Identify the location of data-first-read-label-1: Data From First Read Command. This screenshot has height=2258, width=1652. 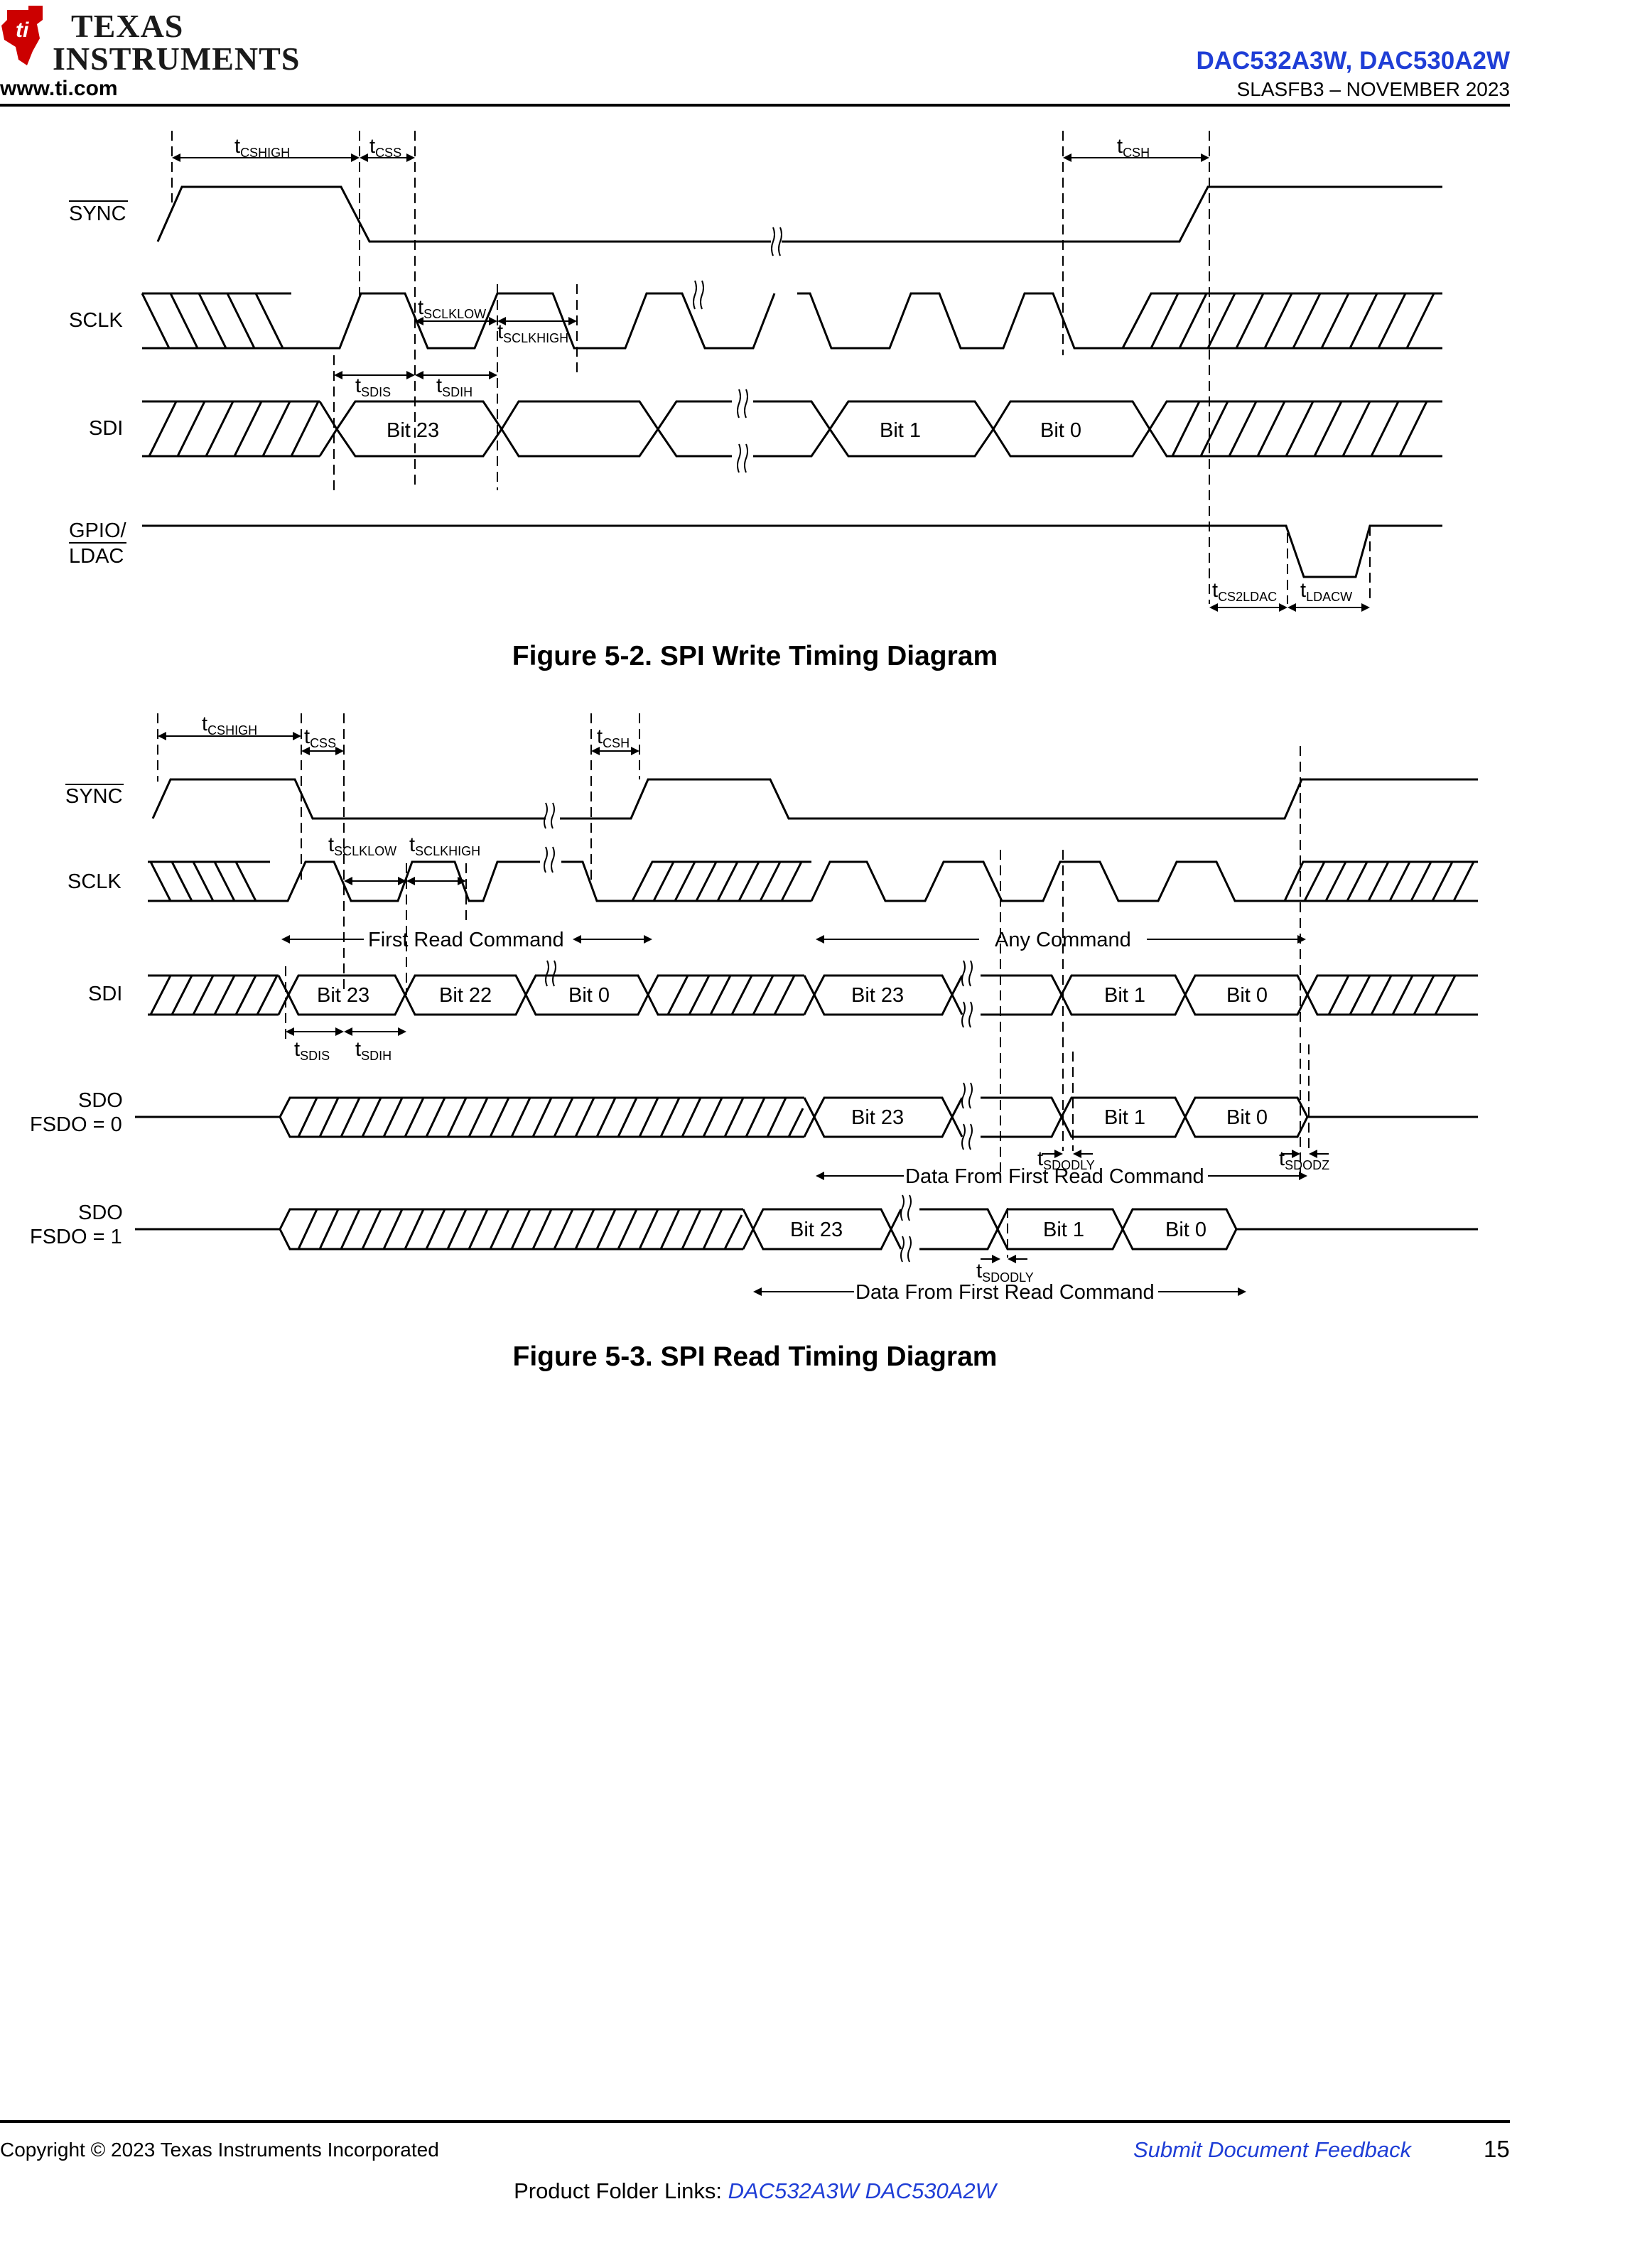
(1054, 1176).